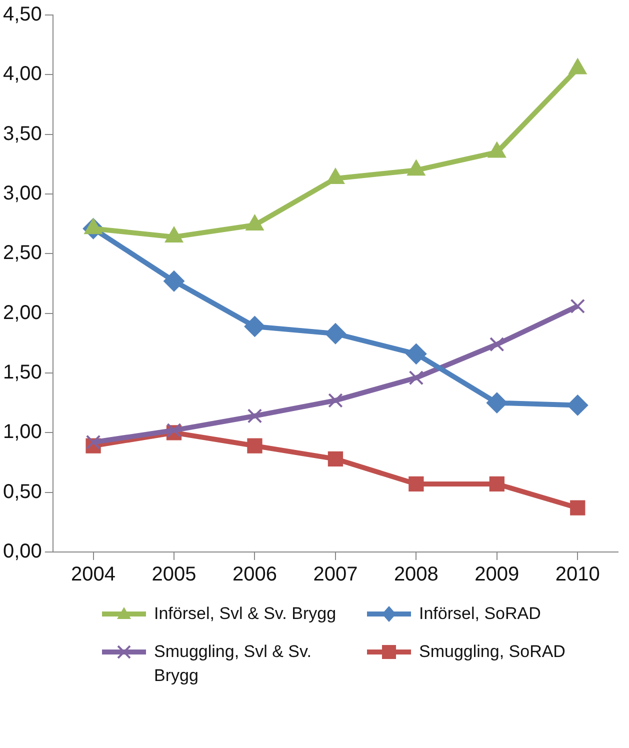 Image resolution: width=629 pixels, height=748 pixels. I want to click on x-tick-label: 2006, so click(254, 575).